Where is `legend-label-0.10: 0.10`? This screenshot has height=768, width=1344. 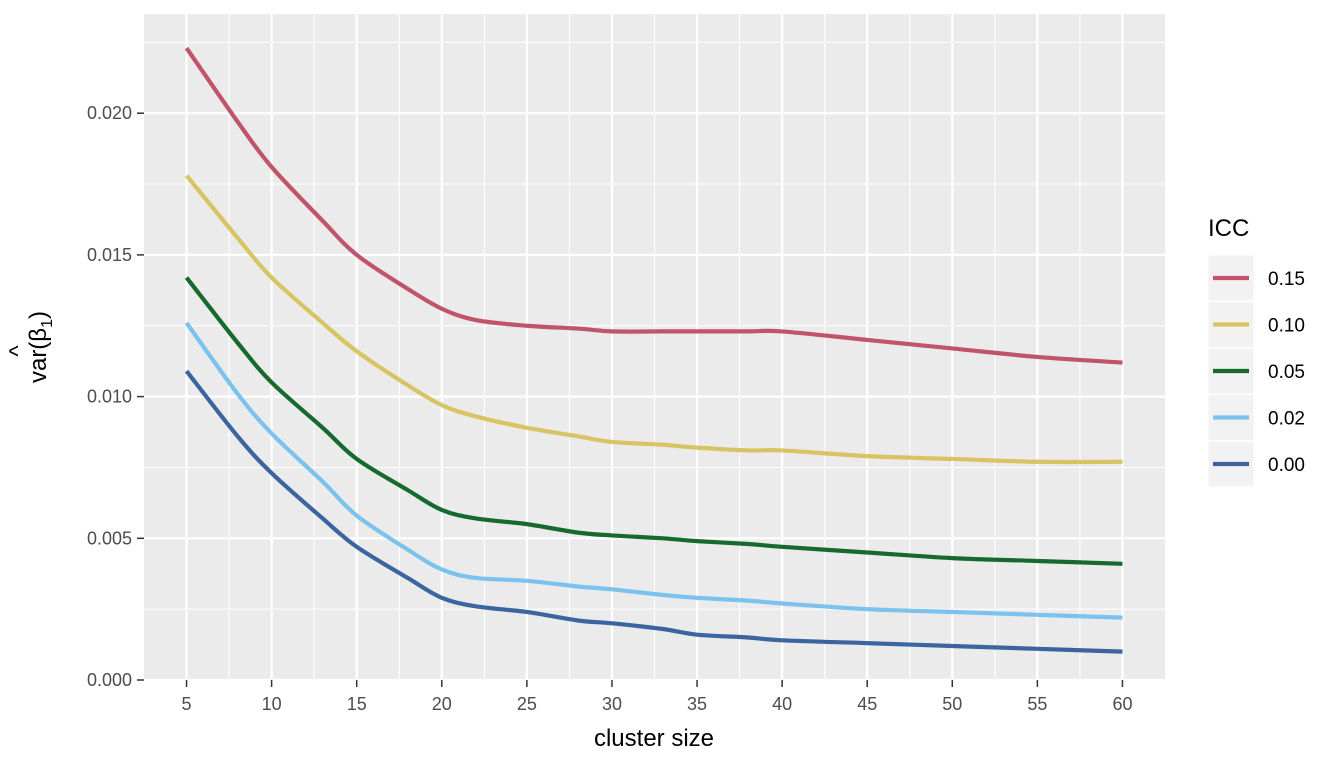
legend-label-0.10: 0.10 is located at coordinates (1286, 326).